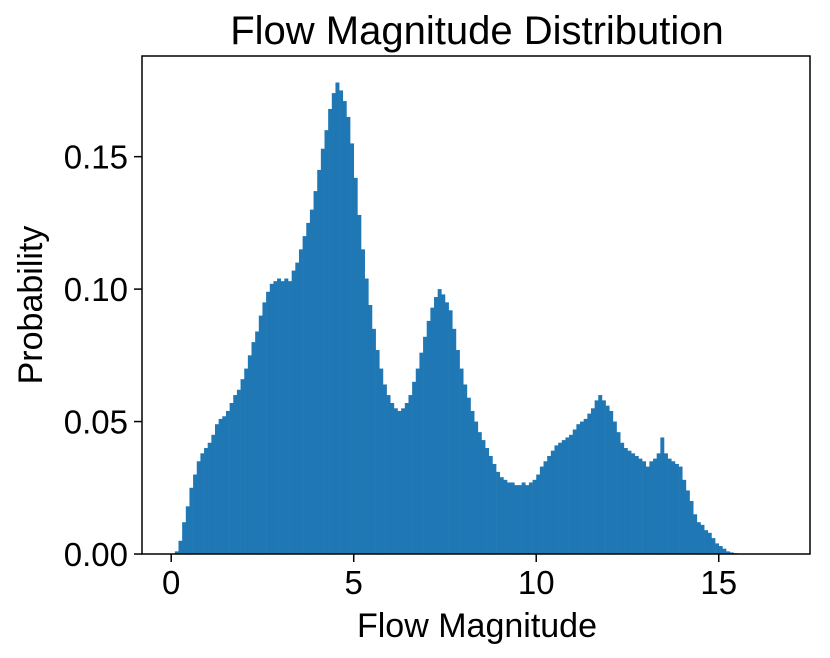  Describe the element at coordinates (103, 356) in the screenshot. I see `y-axis-ticks: 0.00 0.05 0.10 0.15` at that location.